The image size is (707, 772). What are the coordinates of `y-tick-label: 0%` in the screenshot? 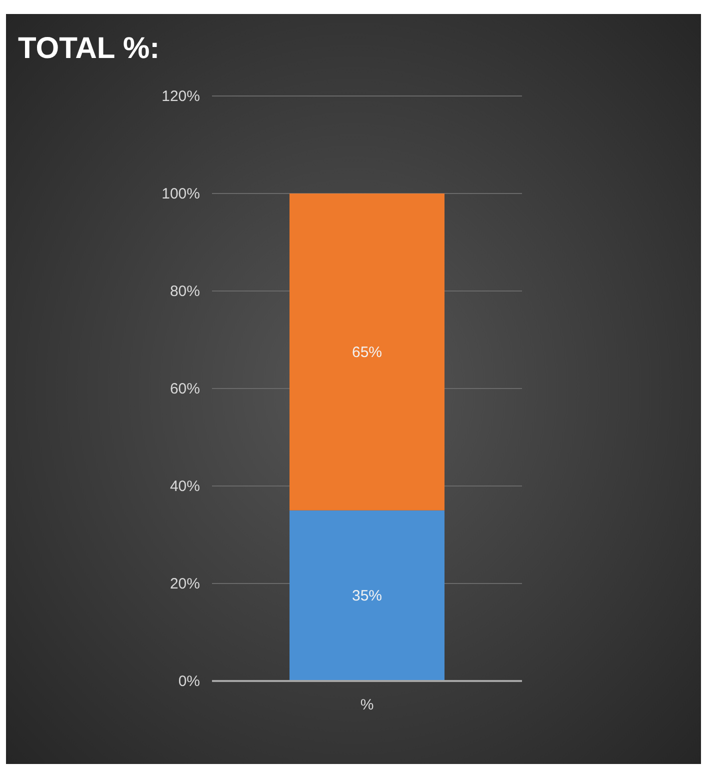 It's located at (189, 681).